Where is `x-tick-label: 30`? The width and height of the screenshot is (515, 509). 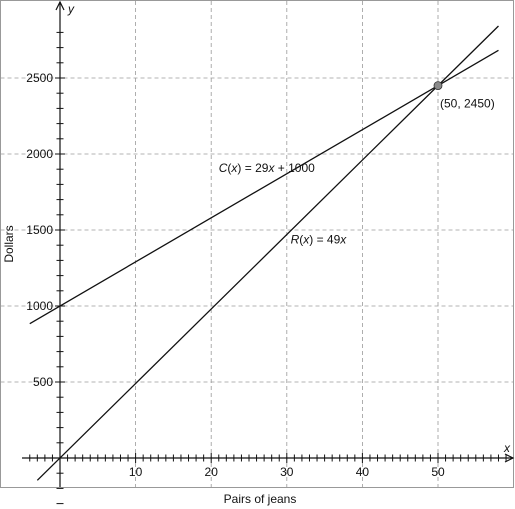
x-tick-label: 30 is located at coordinates (287, 472).